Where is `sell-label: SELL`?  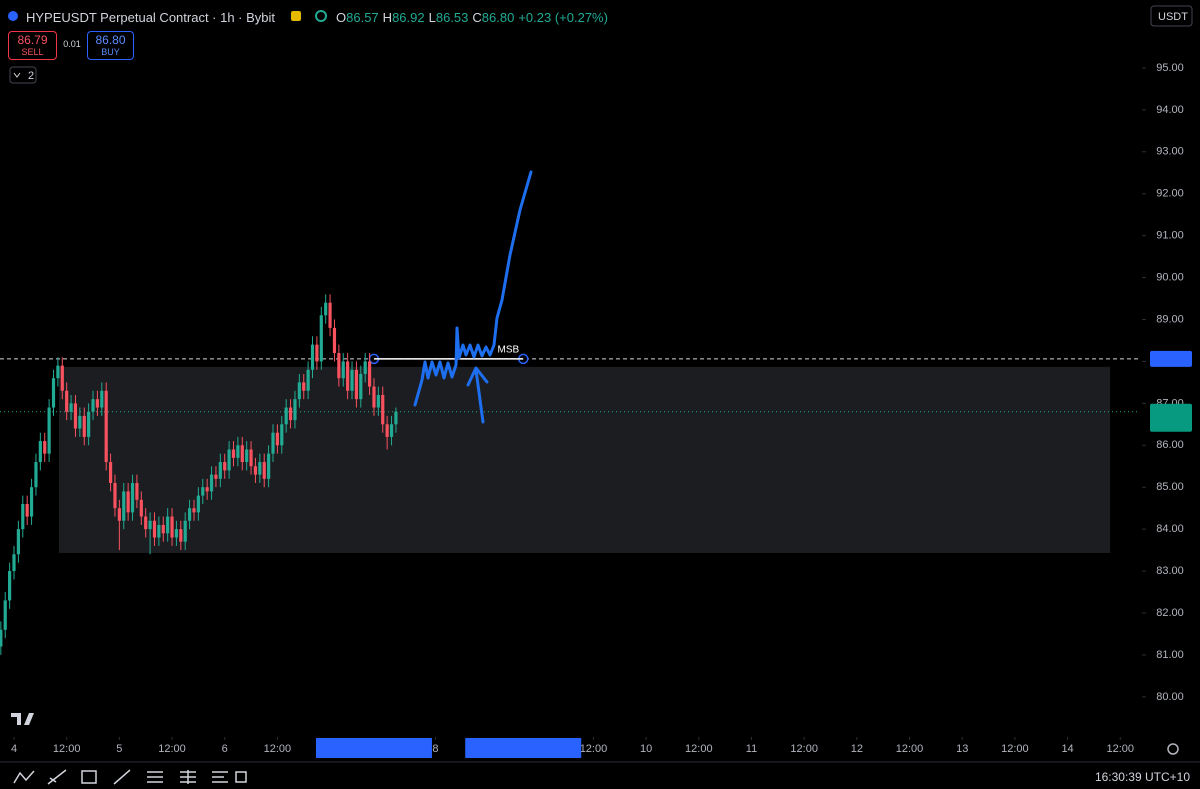 sell-label: SELL is located at coordinates (32, 52).